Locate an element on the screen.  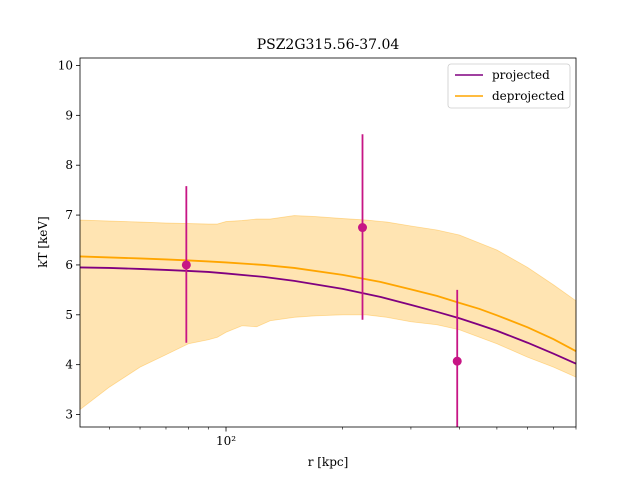
legend-label-deprojected: deprojected is located at coordinates (528, 96).